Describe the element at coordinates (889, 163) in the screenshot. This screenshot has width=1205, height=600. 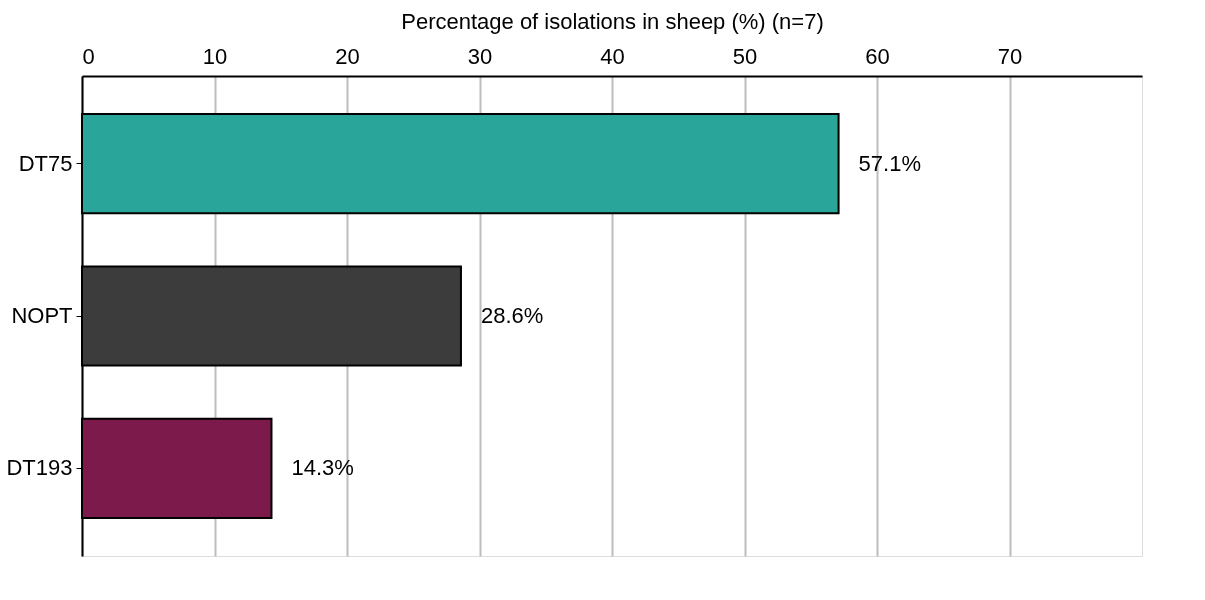
I see `data-label: 57.1%` at that location.